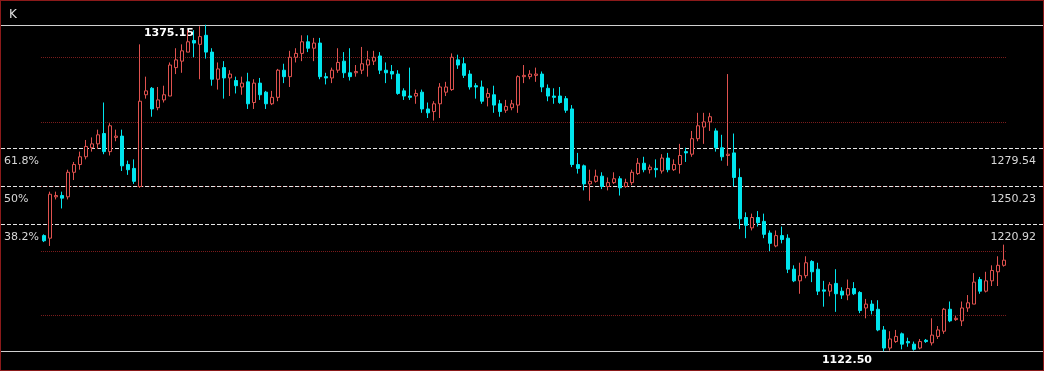  Describe the element at coordinates (13, 14) in the screenshot. I see `chart-title: K` at that location.